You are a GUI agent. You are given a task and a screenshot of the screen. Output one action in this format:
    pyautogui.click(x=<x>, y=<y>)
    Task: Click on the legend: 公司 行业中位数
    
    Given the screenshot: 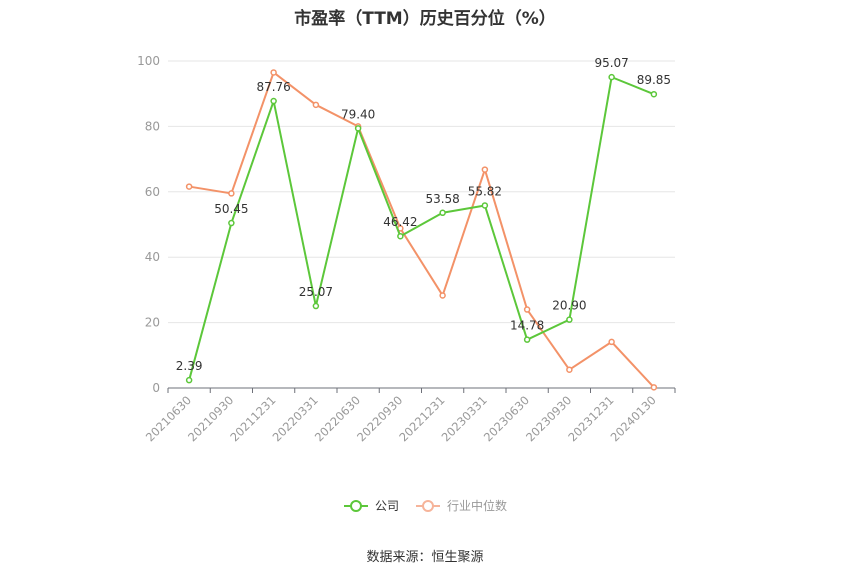 What is the action you would take?
    pyautogui.click(x=425, y=505)
    